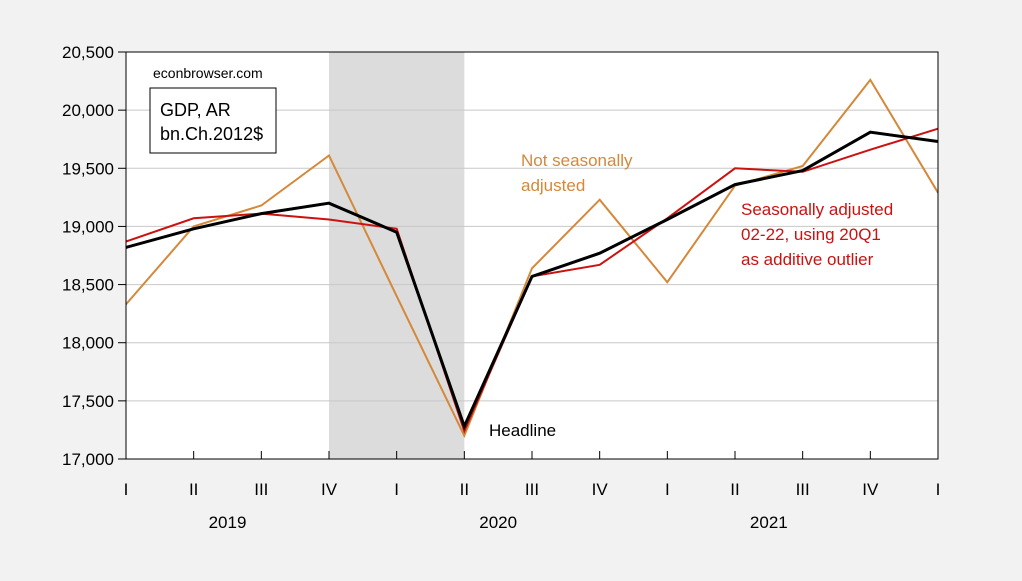 This screenshot has height=581, width=1022. I want to click on source-label: econbrowser.com, so click(208, 73).